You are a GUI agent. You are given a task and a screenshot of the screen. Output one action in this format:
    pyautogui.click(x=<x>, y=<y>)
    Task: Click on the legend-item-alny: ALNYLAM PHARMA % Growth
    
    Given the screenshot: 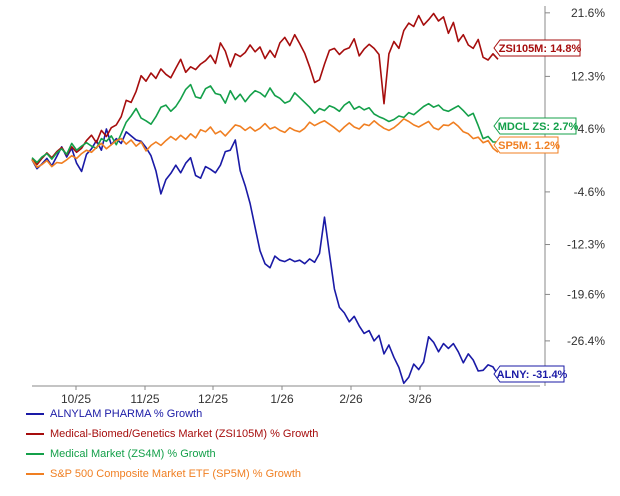 What is the action you would take?
    pyautogui.click(x=172, y=414)
    